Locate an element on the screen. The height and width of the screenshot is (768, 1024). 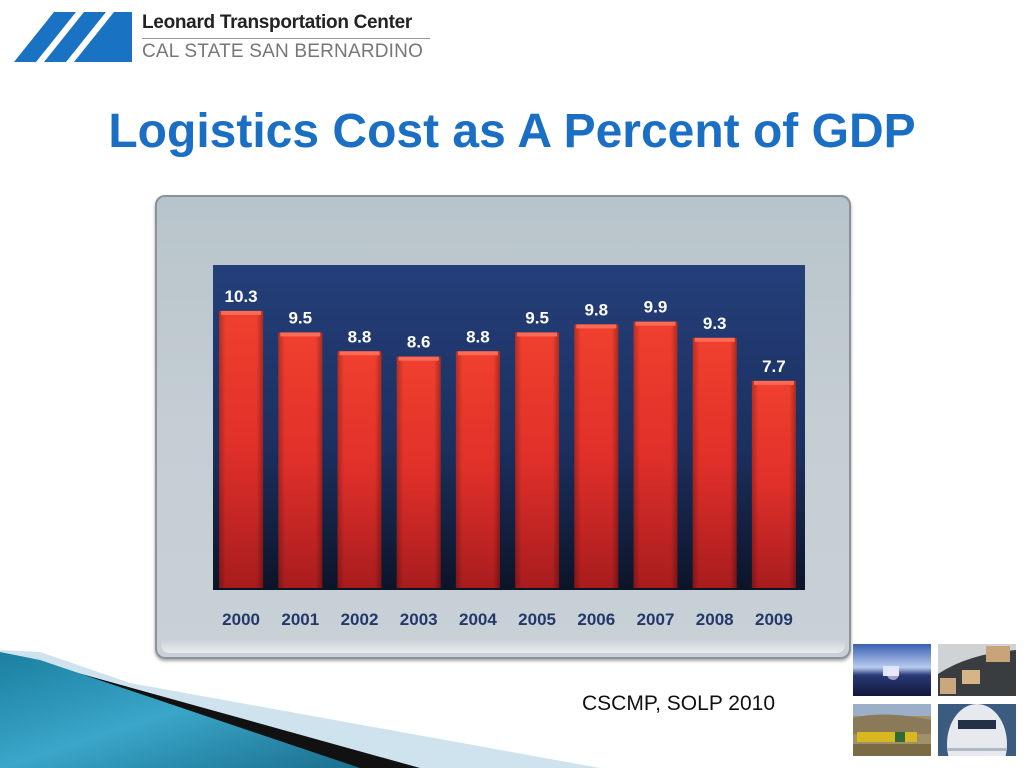
data-label: 10.3 is located at coordinates (241, 296).